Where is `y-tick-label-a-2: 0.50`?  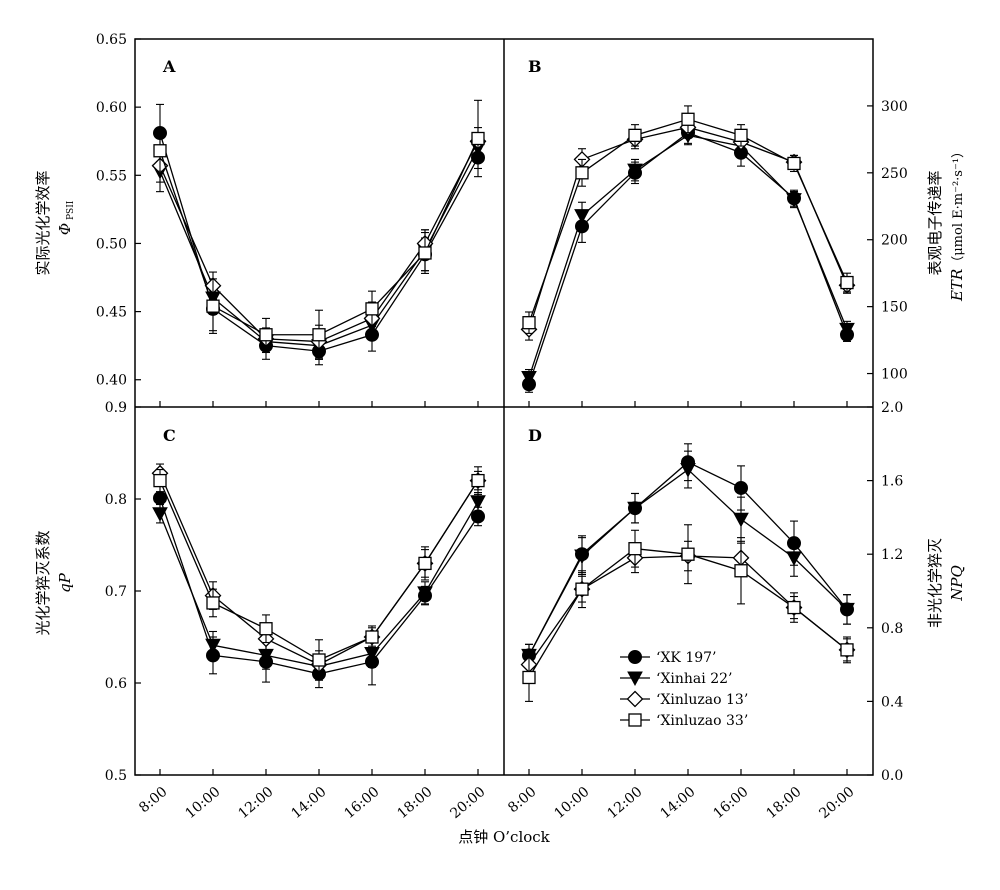
y-tick-label-a-2: 0.50 is located at coordinates (111, 244).